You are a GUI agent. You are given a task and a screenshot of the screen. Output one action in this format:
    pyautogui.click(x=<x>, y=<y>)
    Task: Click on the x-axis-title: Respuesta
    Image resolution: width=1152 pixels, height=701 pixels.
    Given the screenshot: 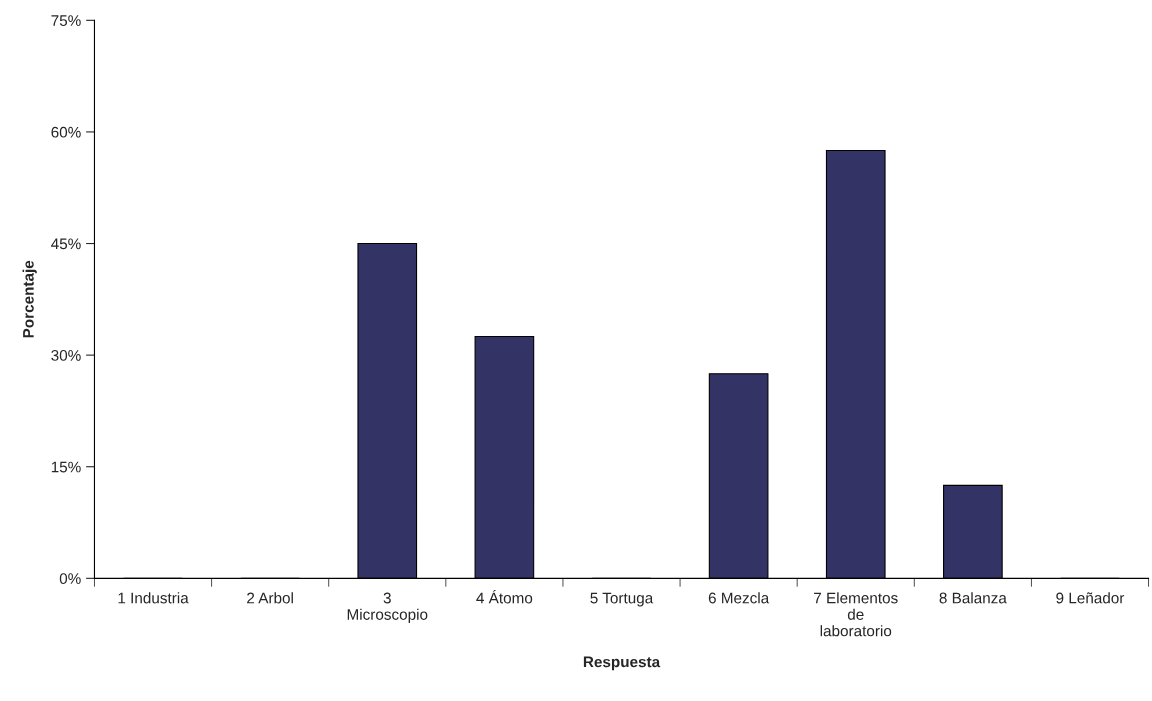 What is the action you would take?
    pyautogui.click(x=622, y=663)
    